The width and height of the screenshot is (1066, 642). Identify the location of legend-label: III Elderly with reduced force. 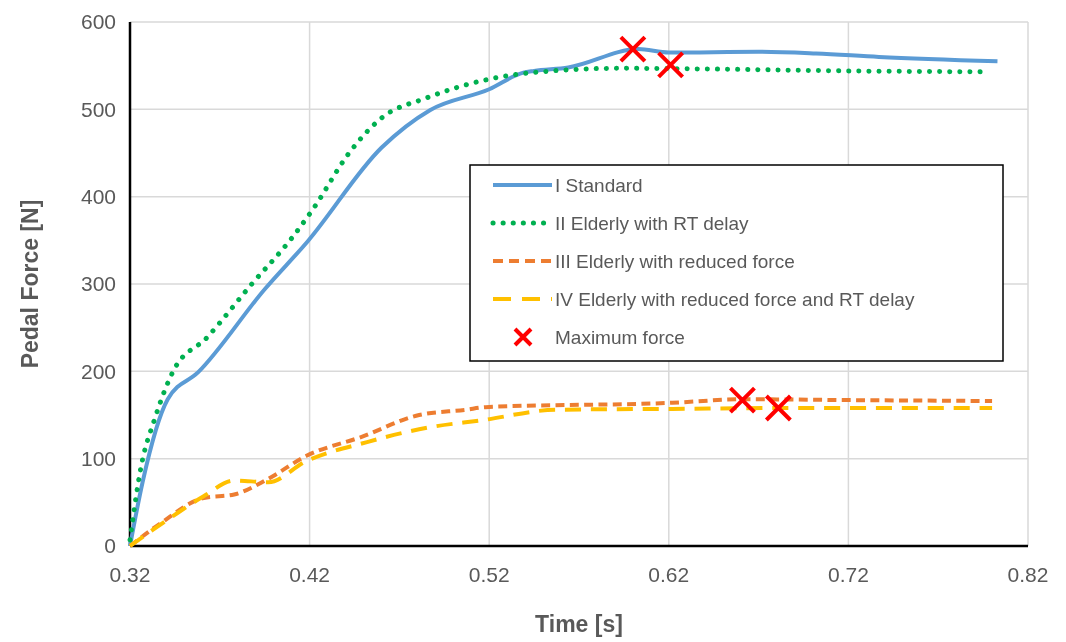
(675, 261).